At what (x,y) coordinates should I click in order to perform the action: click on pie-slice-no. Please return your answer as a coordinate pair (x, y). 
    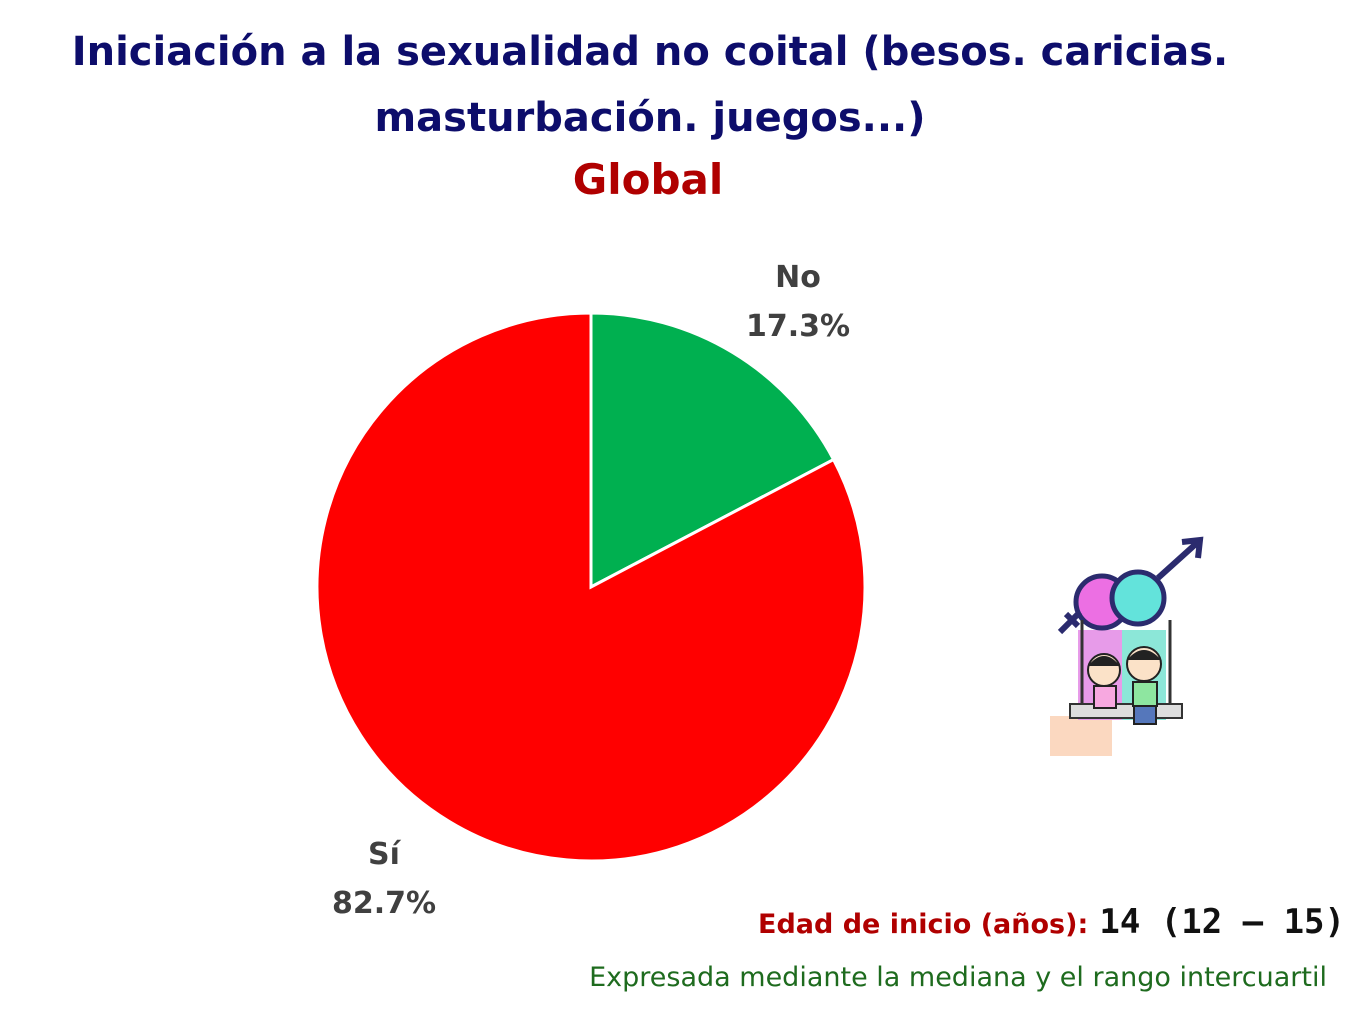
    Looking at the image, I should click on (712, 450).